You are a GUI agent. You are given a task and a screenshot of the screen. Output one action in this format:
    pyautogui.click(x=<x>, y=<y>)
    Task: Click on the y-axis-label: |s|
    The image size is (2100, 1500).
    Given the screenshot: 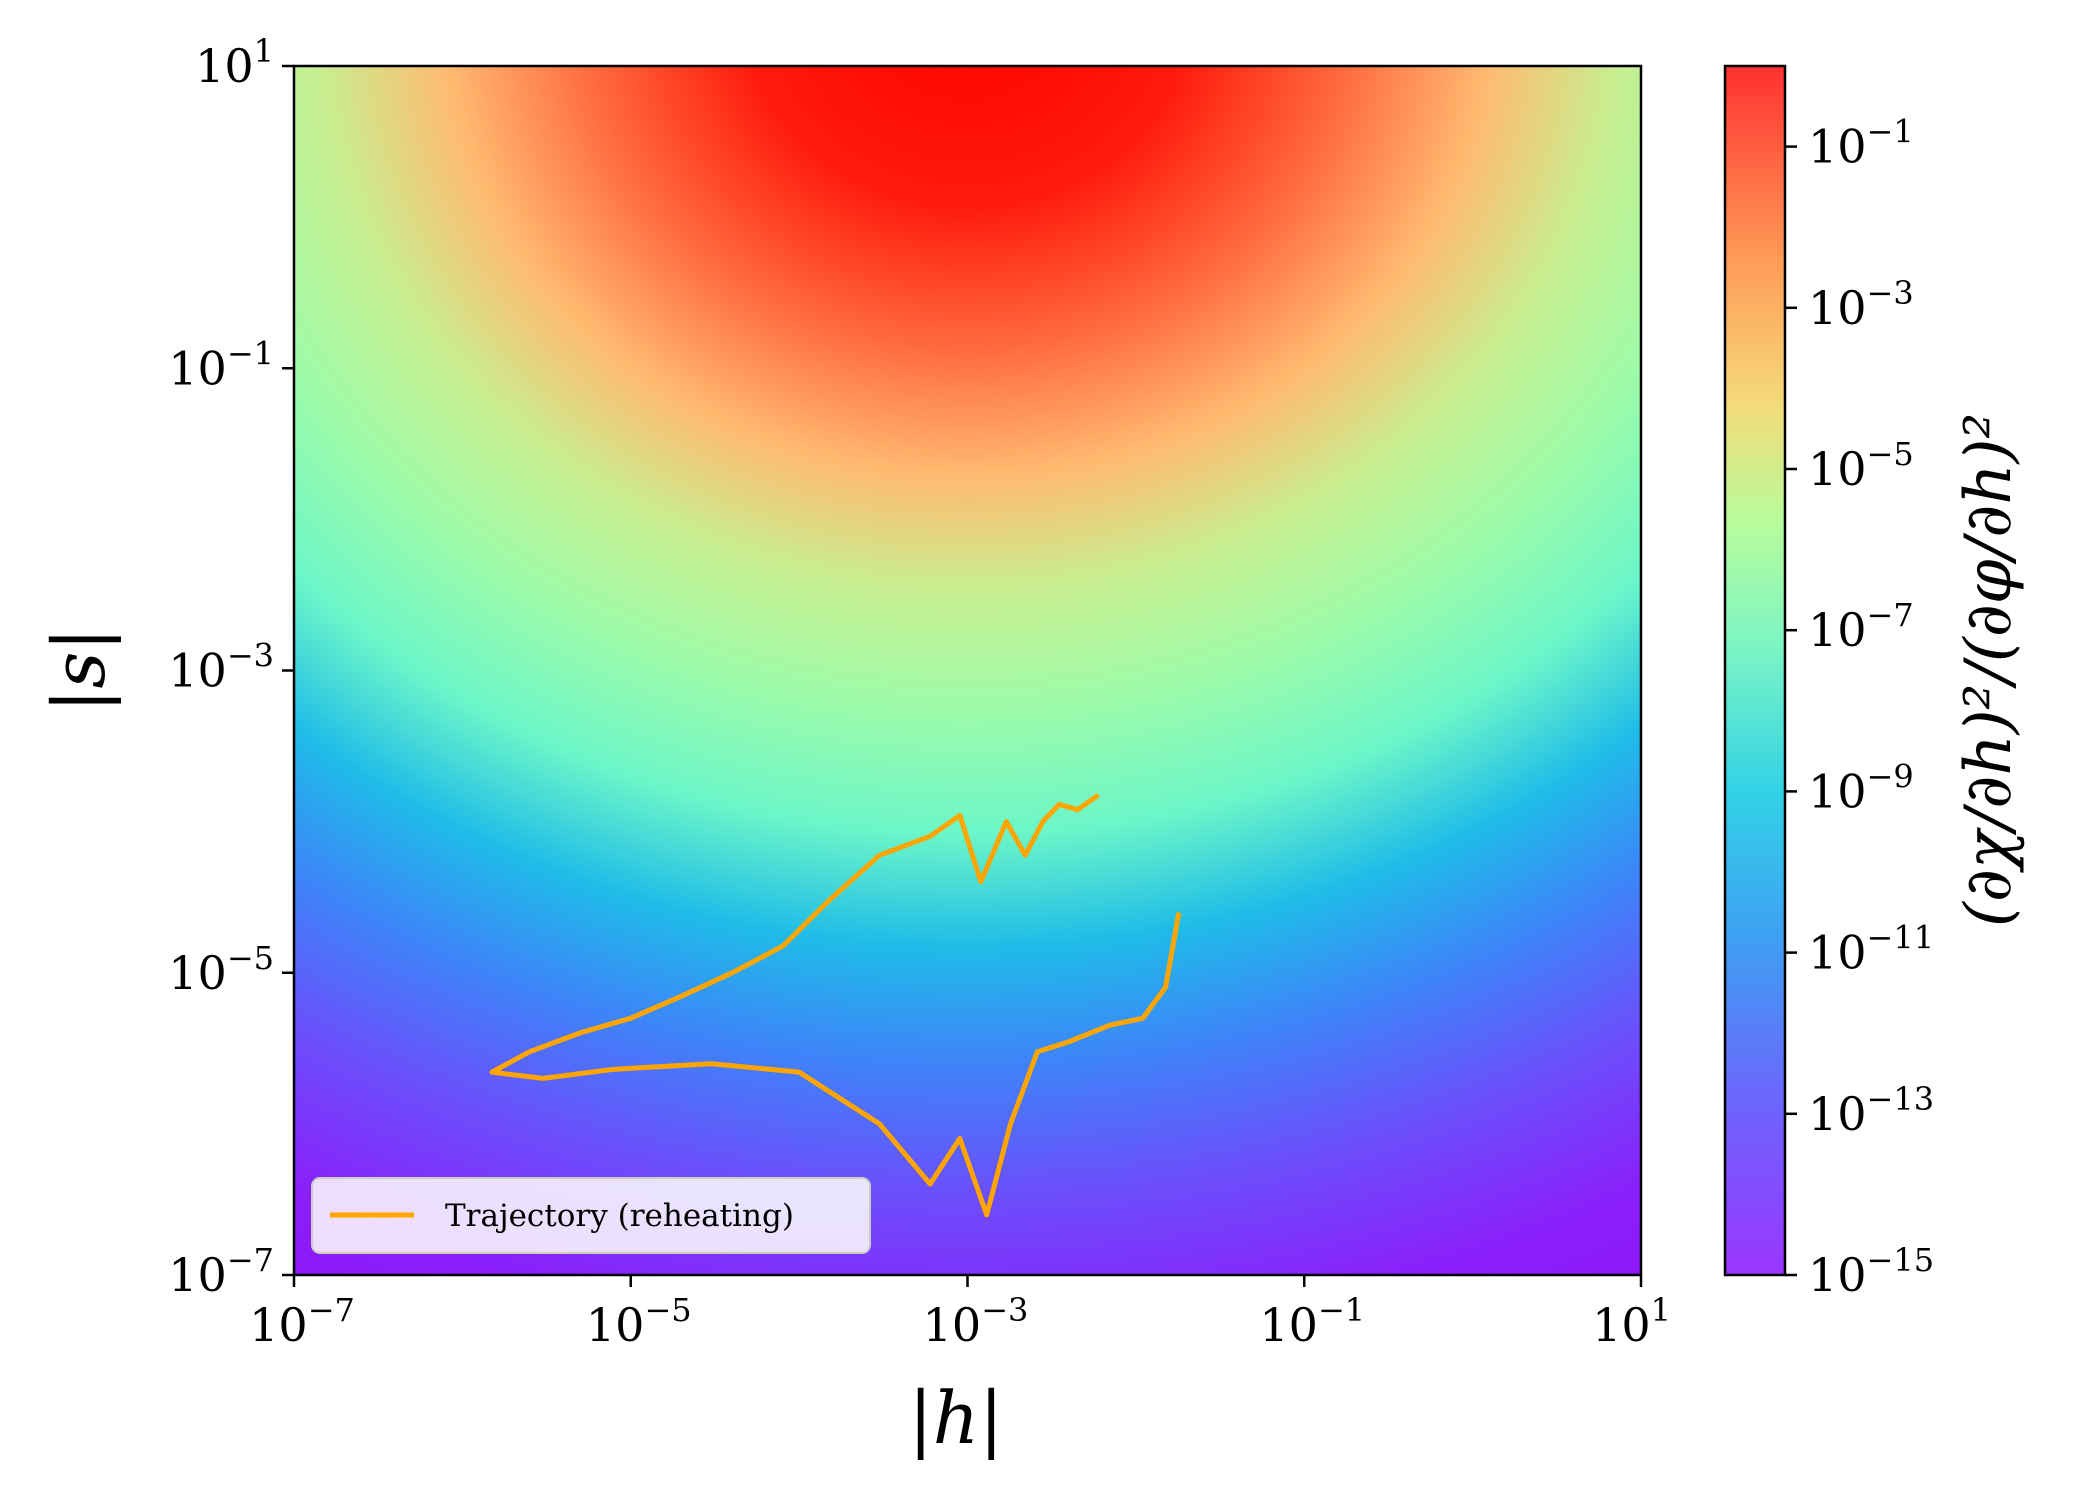 What is the action you would take?
    pyautogui.click(x=79, y=669)
    